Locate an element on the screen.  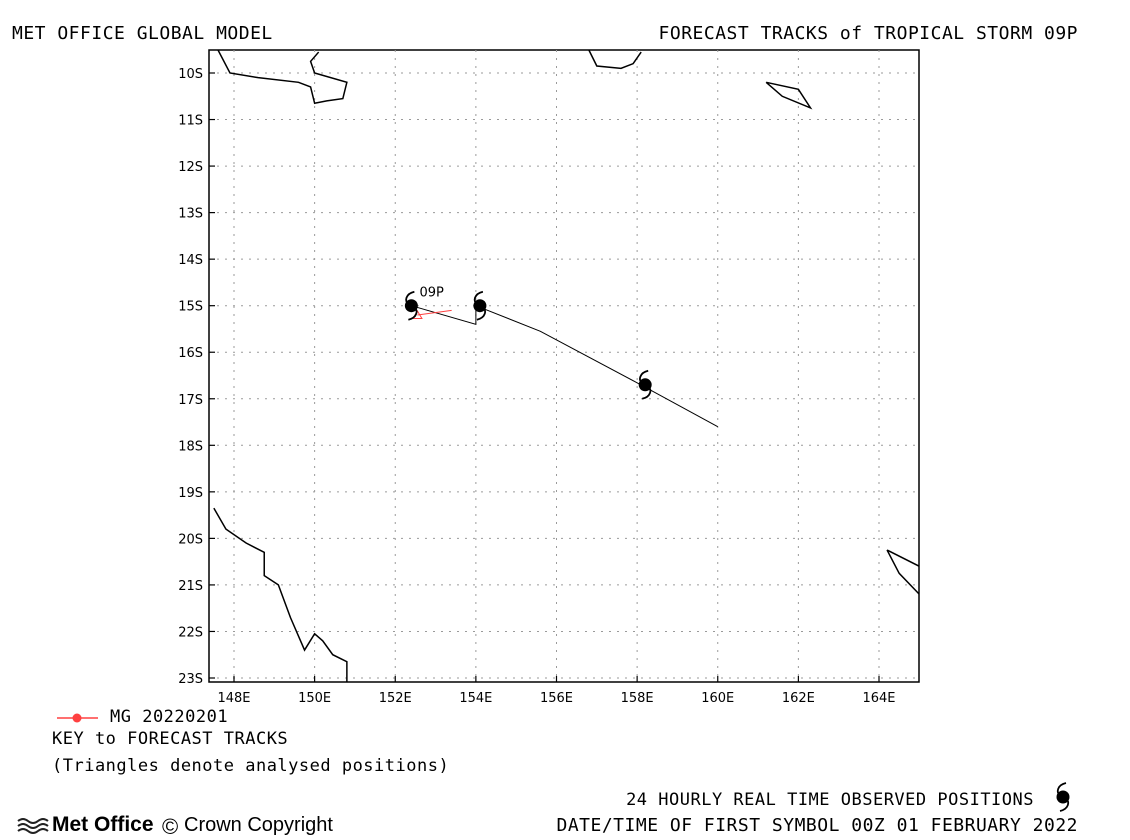
y-tick-label: 10S is located at coordinates (190, 74).